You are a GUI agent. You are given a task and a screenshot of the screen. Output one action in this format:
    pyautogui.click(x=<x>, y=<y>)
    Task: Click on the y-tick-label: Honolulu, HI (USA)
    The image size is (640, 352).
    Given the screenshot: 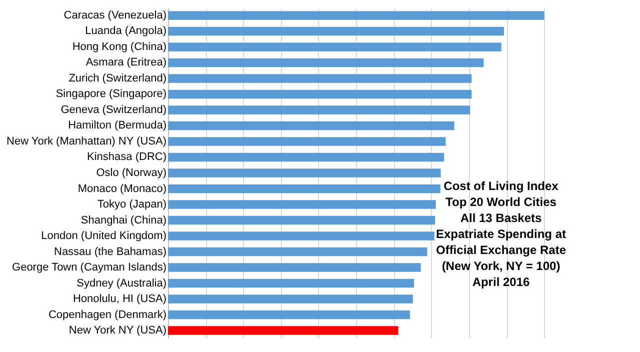 What is the action you would take?
    pyautogui.click(x=119, y=299)
    